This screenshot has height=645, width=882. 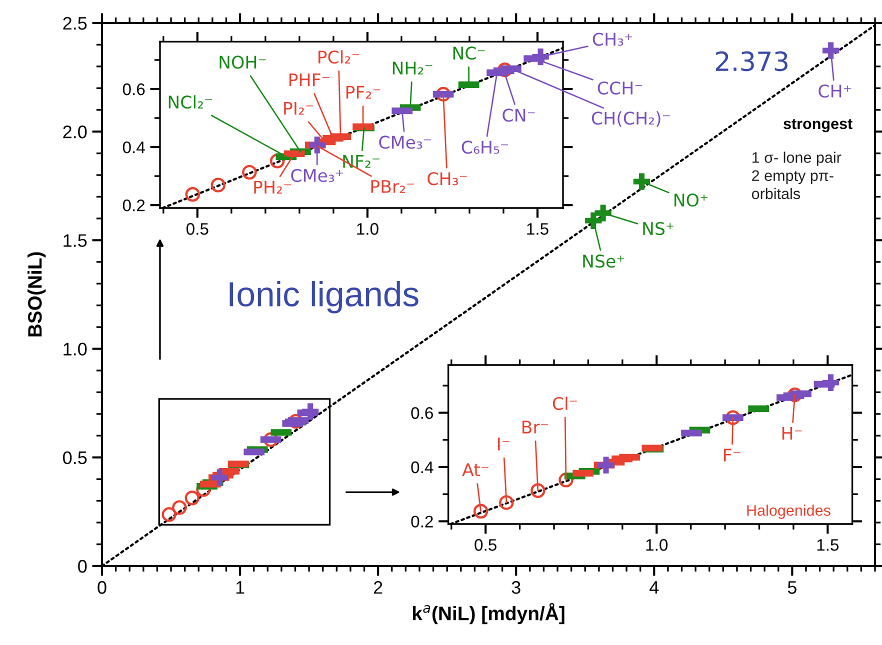 I want to click on annotation: NSe⁺, so click(x=603, y=261).